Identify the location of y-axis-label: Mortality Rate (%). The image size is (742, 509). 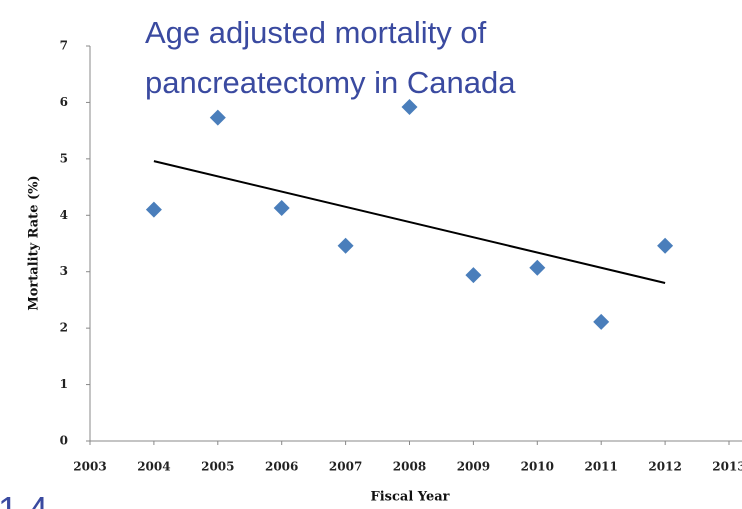
(34, 242).